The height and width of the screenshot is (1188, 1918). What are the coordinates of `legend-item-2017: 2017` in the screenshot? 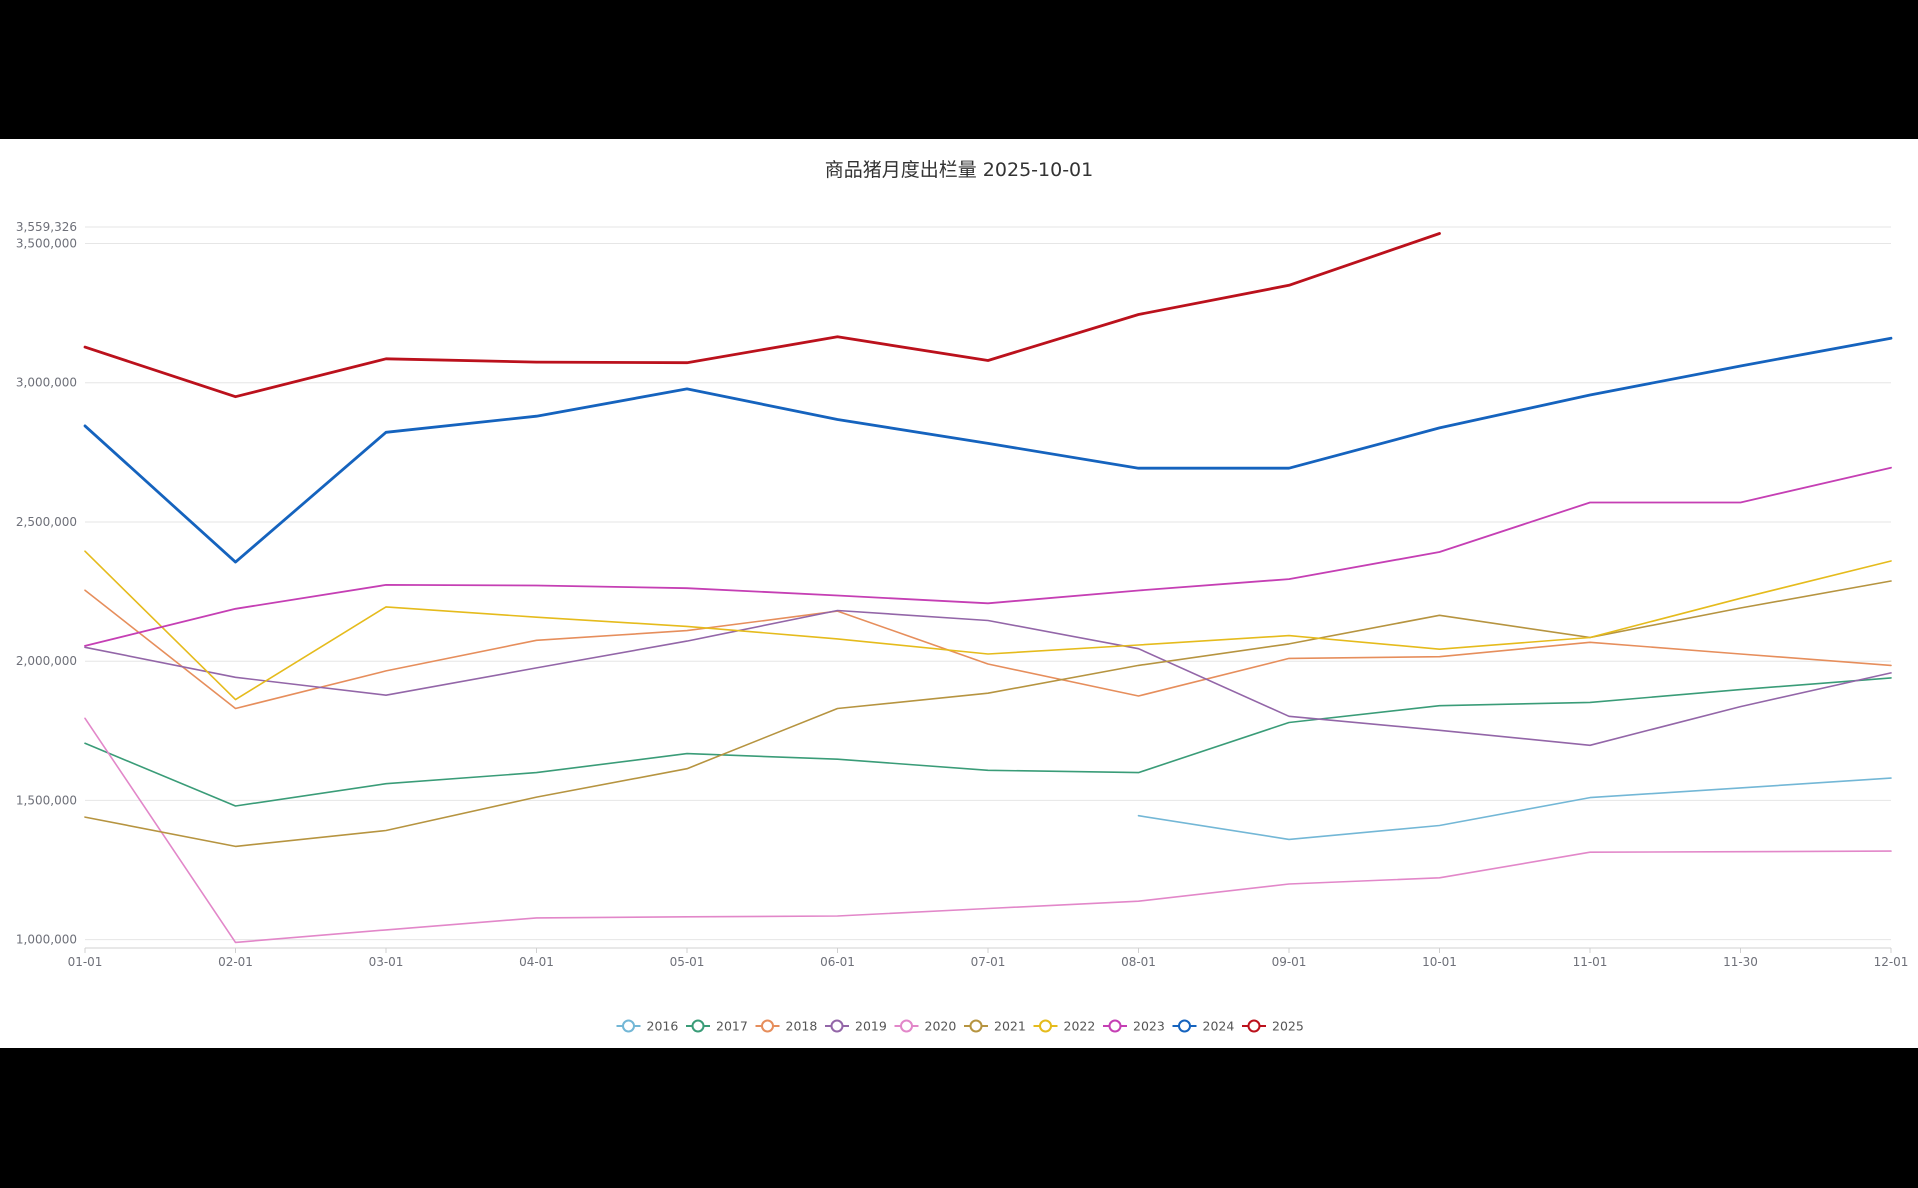 It's located at (717, 1026).